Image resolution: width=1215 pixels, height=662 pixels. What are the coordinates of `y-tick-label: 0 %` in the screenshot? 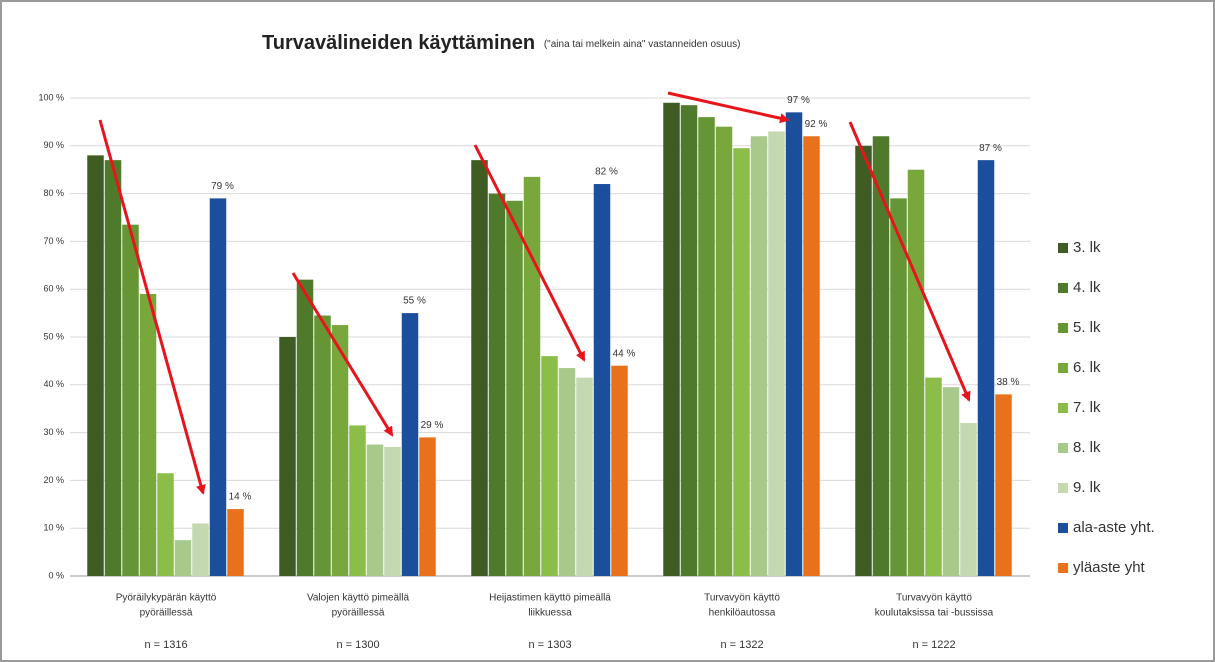 It's located at (56, 575).